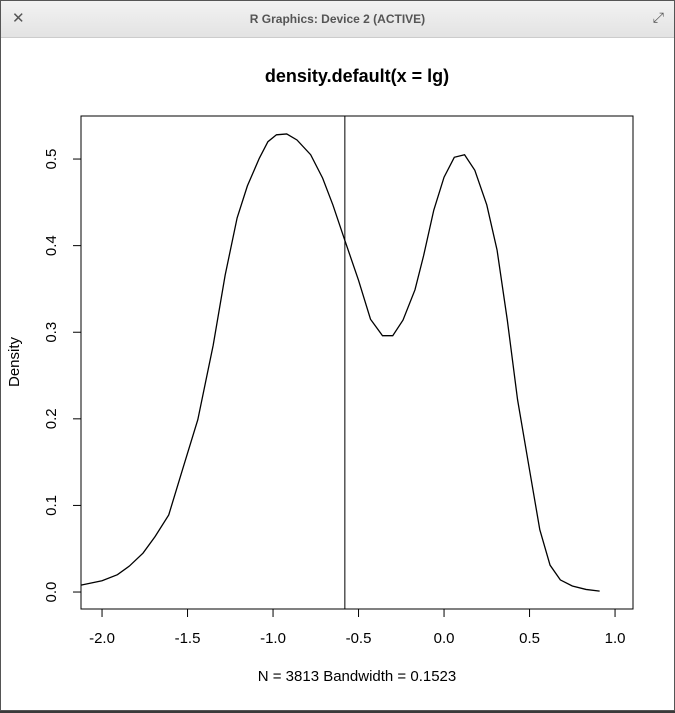 The width and height of the screenshot is (675, 713). I want to click on x-tick-label: -2.0, so click(102, 638).